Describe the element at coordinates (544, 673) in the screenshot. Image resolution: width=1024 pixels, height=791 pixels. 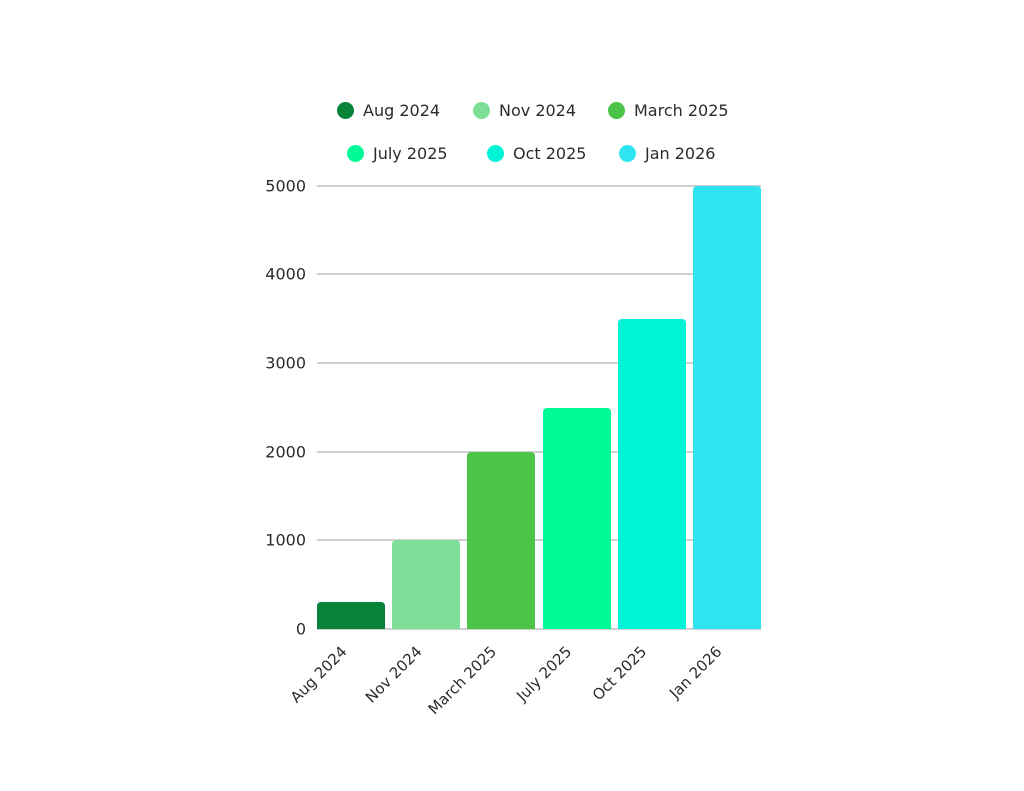
I see `x-tick-label: July 2025` at that location.